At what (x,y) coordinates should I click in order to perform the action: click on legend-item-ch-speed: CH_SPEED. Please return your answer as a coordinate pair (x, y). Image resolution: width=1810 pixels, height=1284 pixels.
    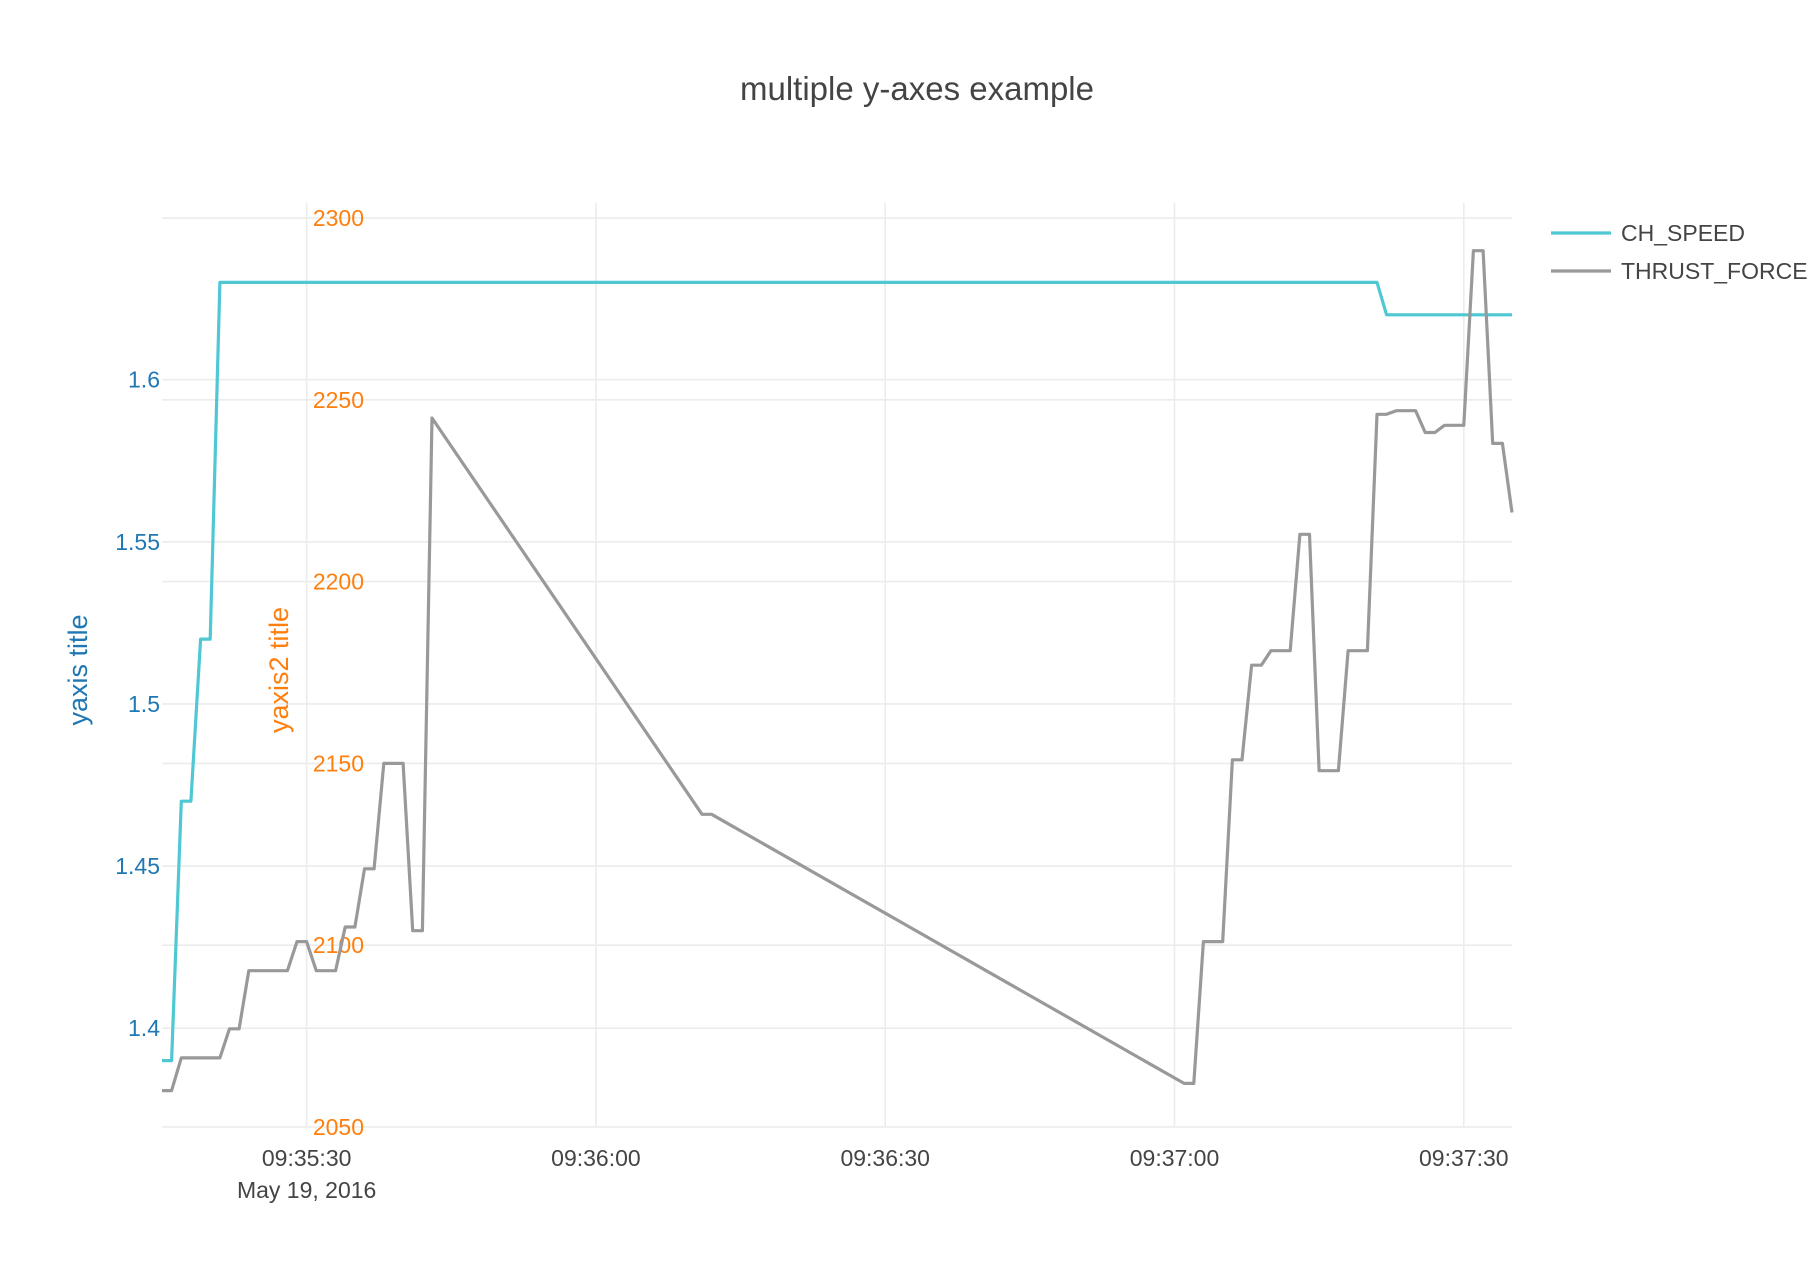
    Looking at the image, I should click on (1648, 233).